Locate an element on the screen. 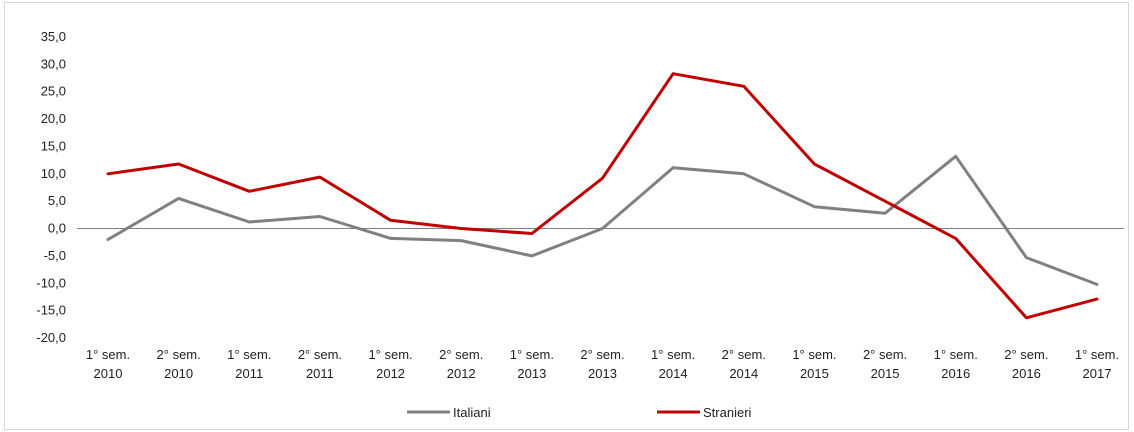  y-tick-label: 20,0 is located at coordinates (53, 118).